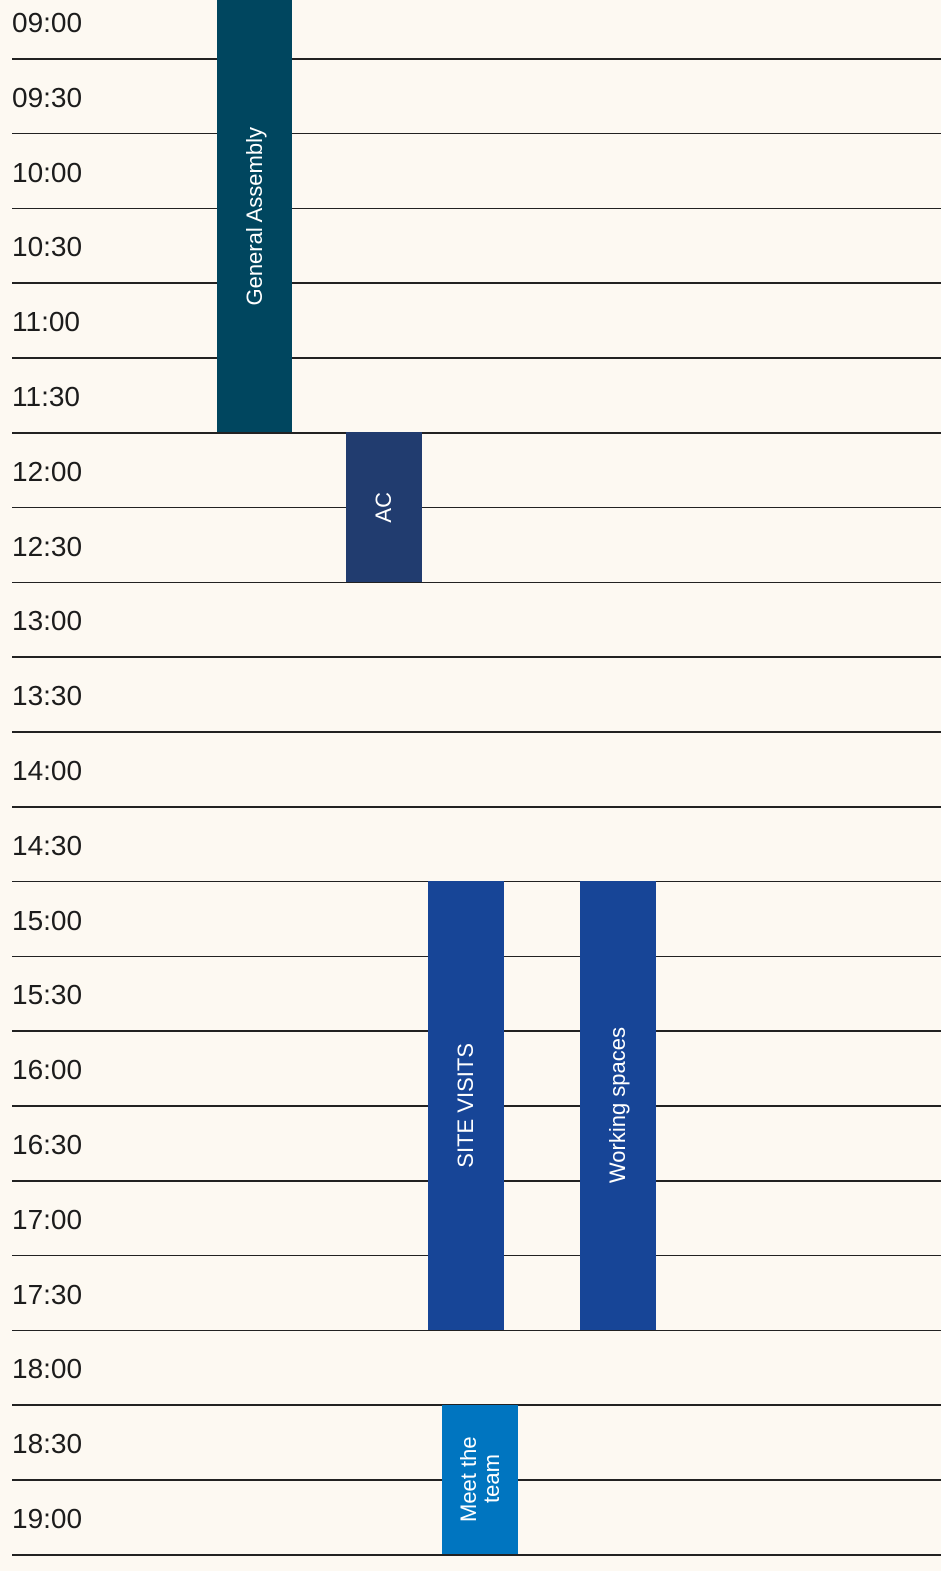 This screenshot has width=941, height=1571. What do you see at coordinates (47, 1369) in the screenshot?
I see `time-slot-label: 18:00` at bounding box center [47, 1369].